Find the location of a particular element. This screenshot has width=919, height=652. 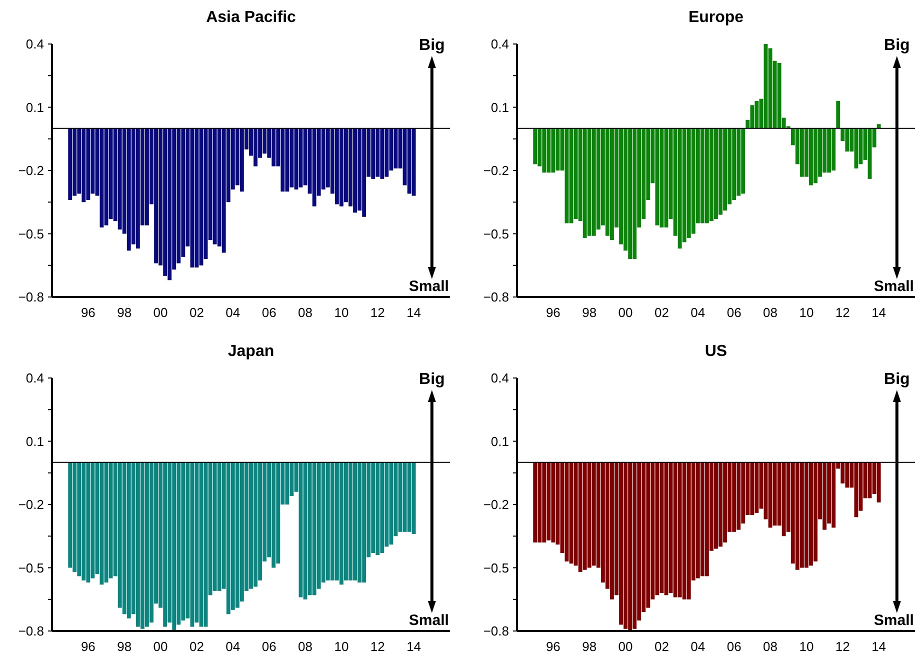

chart-title: Europe is located at coordinates (716, 17).